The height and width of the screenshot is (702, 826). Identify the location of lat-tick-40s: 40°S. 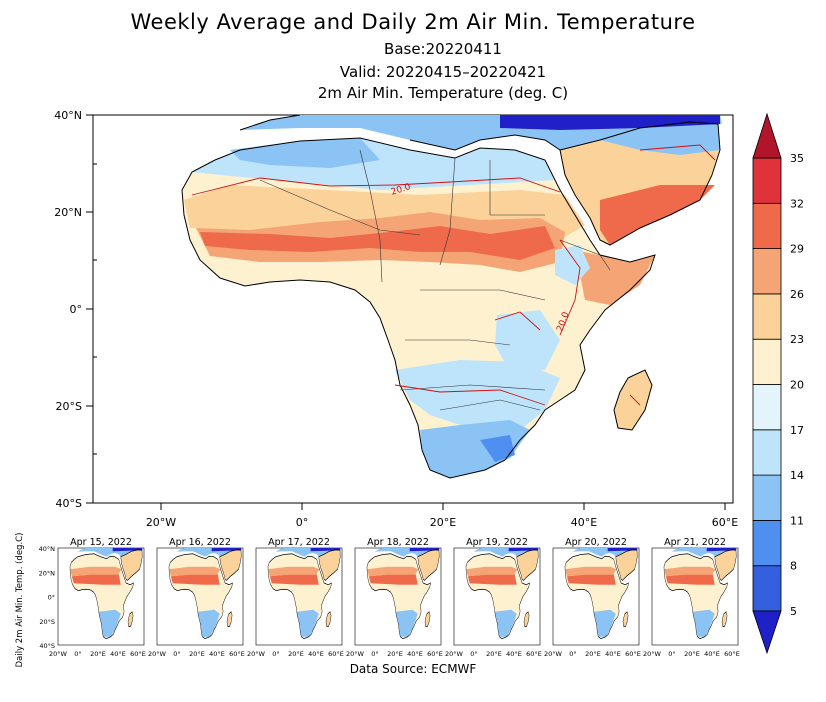
(69, 503).